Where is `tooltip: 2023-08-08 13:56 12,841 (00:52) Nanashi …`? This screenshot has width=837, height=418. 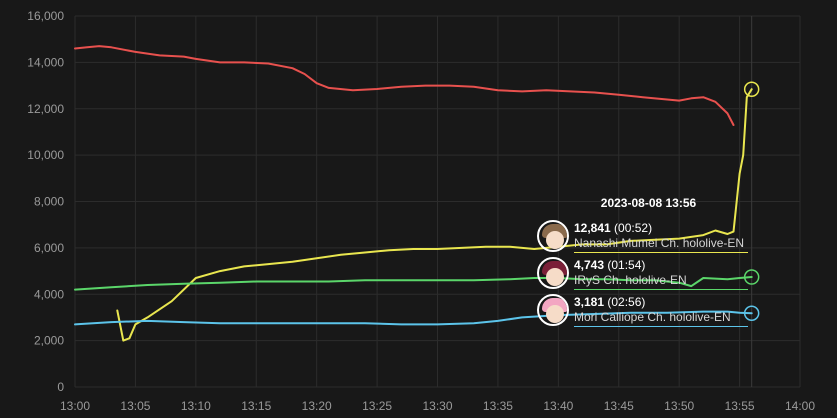
tooltip: 2023-08-08 13:56 12,841 (00:52) Nanashi … is located at coordinates (644, 263).